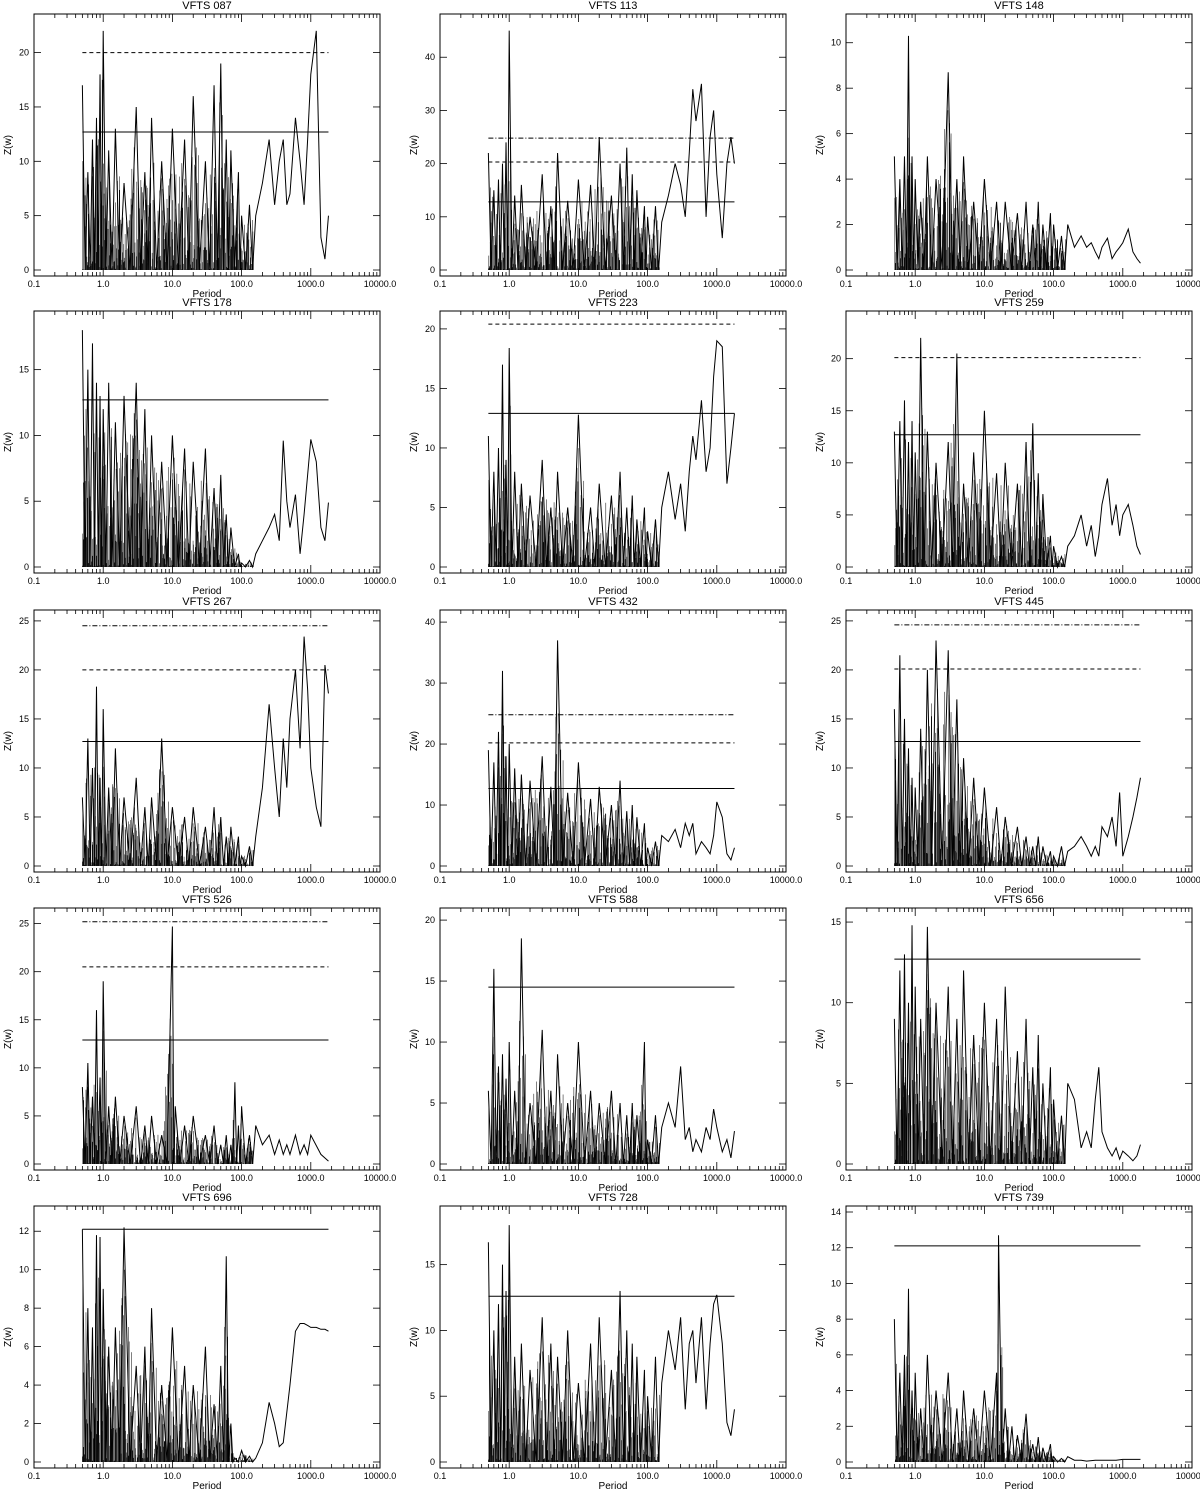  I want to click on plot-area: 0.1 1.0 10.0 100.0 1000.0 10000.0 0 2 4 6 8 10, so click(1015, 151).